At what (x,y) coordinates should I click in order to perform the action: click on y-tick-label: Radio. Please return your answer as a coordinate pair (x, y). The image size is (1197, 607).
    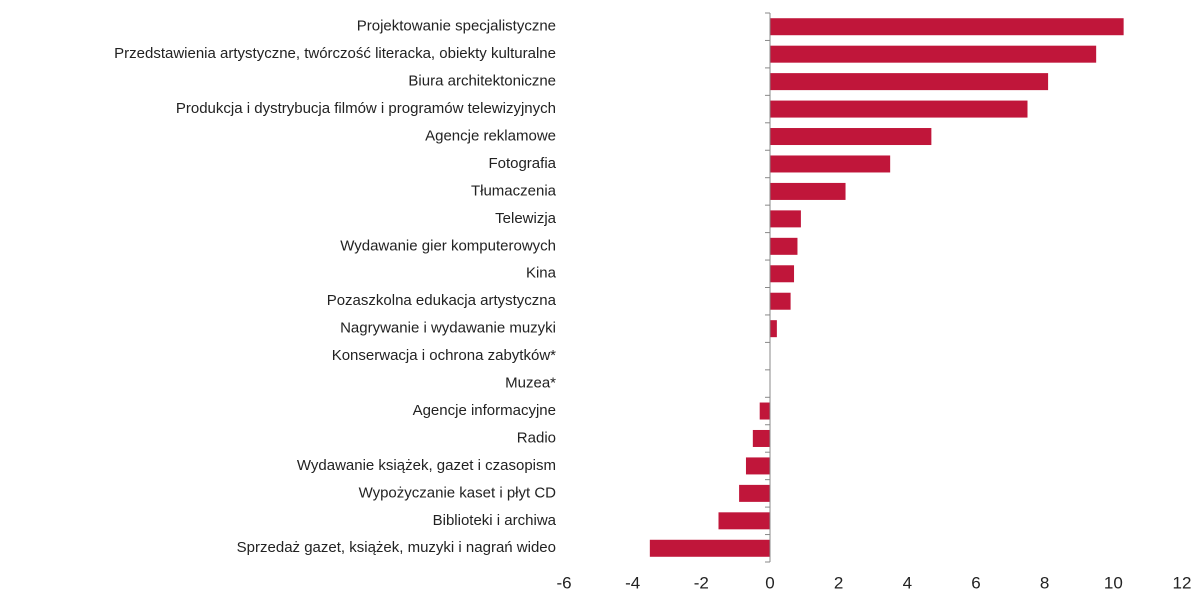
    Looking at the image, I should click on (536, 437).